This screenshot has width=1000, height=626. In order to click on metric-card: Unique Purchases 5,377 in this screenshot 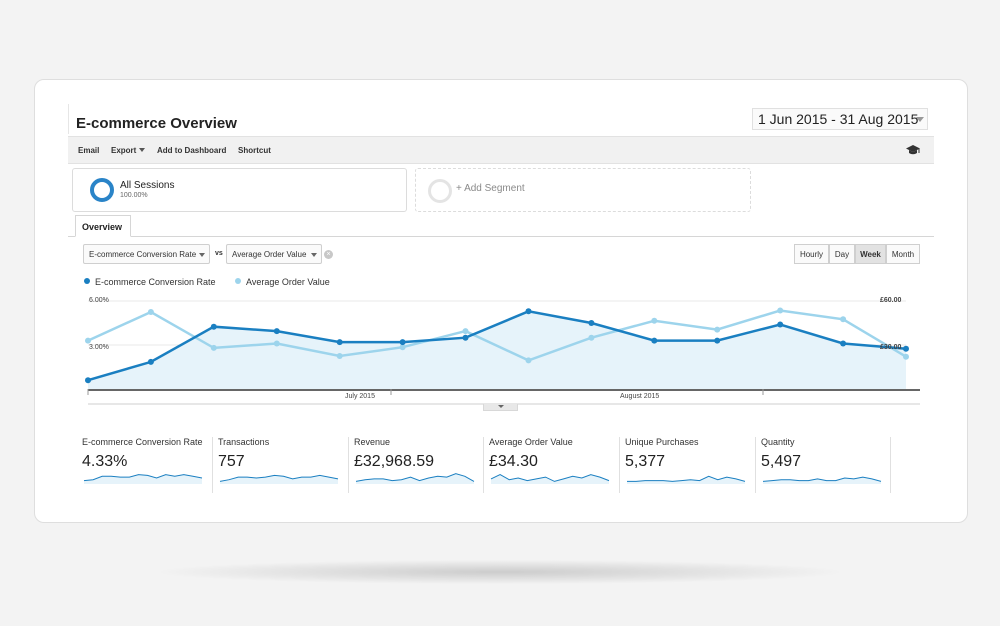, I will do `click(689, 465)`.